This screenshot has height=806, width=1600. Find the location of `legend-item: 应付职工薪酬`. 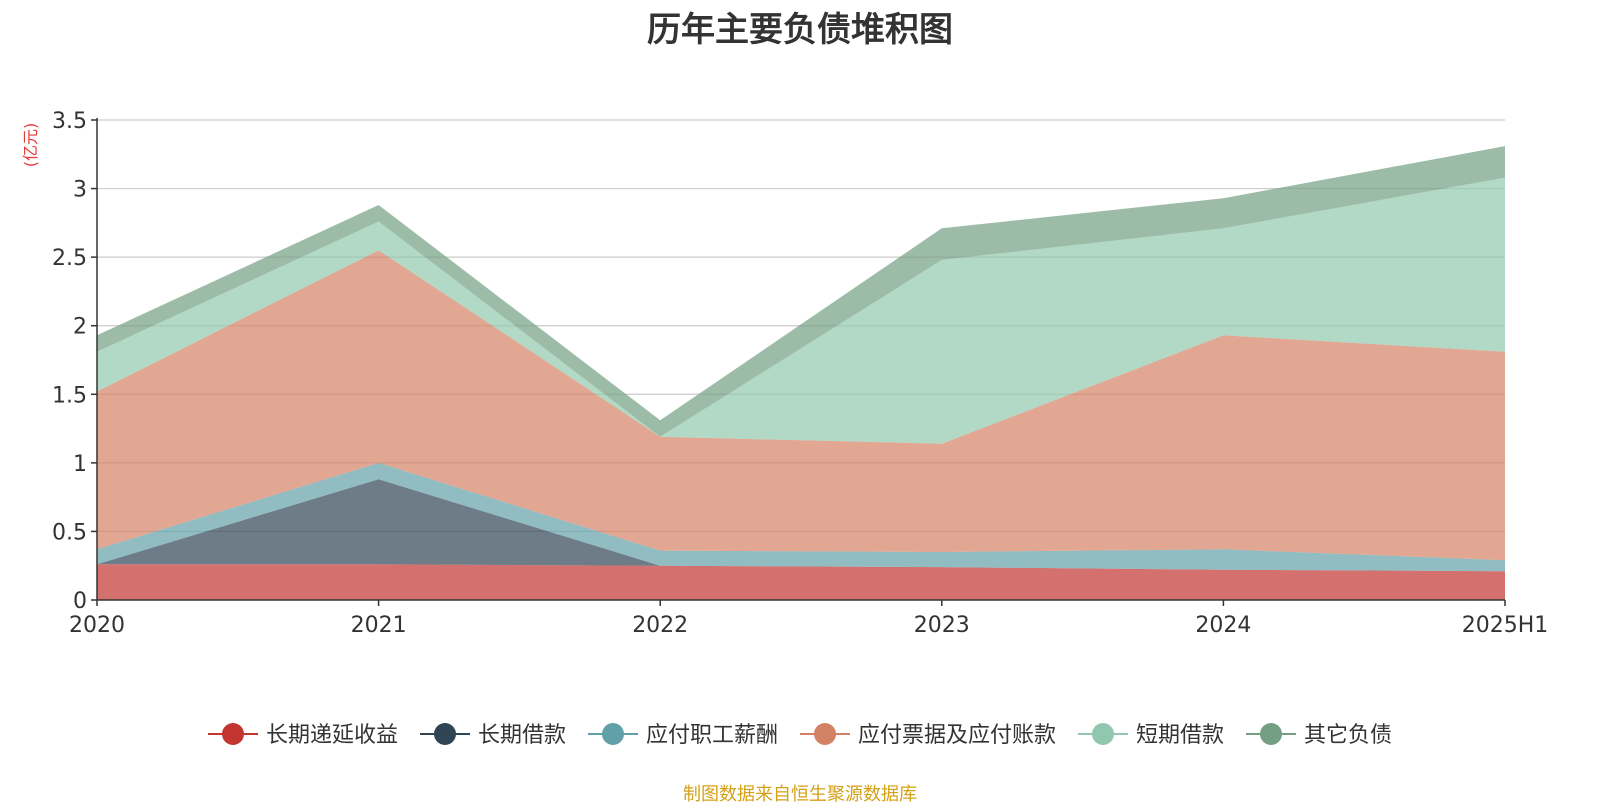

legend-item: 应付职工薪酬 is located at coordinates (683, 735).